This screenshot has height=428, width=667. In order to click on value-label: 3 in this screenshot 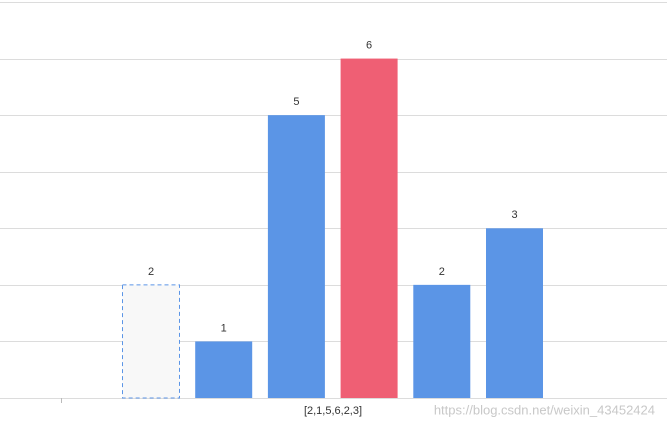, I will do `click(514, 215)`.